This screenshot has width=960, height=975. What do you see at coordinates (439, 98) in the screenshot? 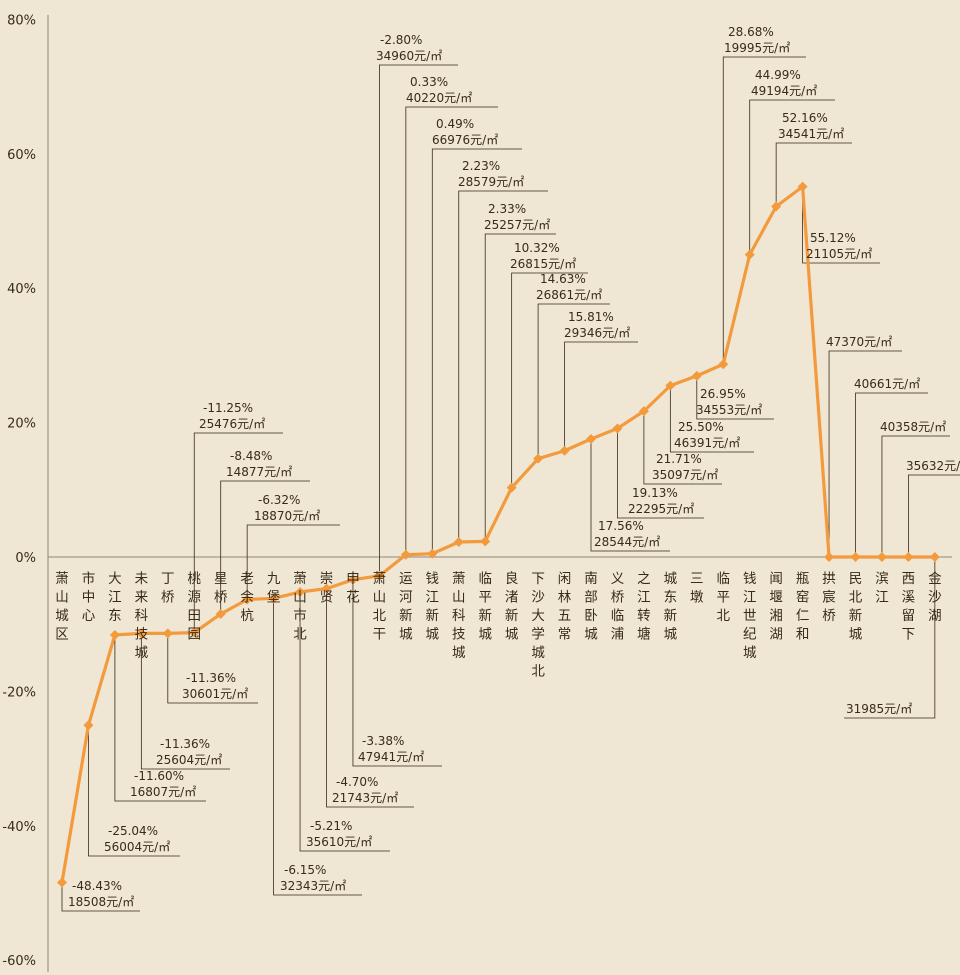
I see `data-label-price: 40220元/㎡` at bounding box center [439, 98].